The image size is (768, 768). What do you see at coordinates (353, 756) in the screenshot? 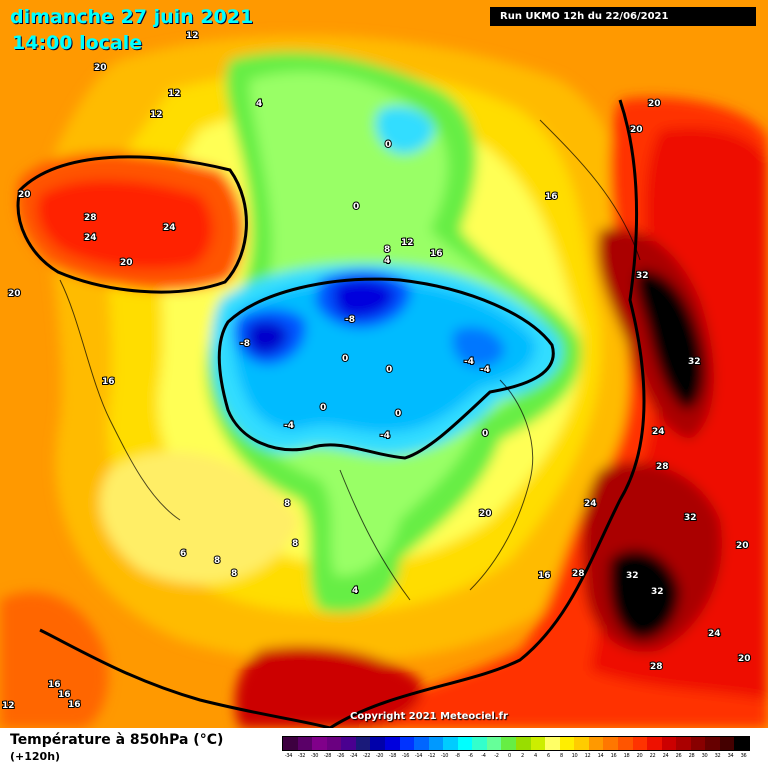
I see `color-scale-tick-label: -24` at bounding box center [353, 756].